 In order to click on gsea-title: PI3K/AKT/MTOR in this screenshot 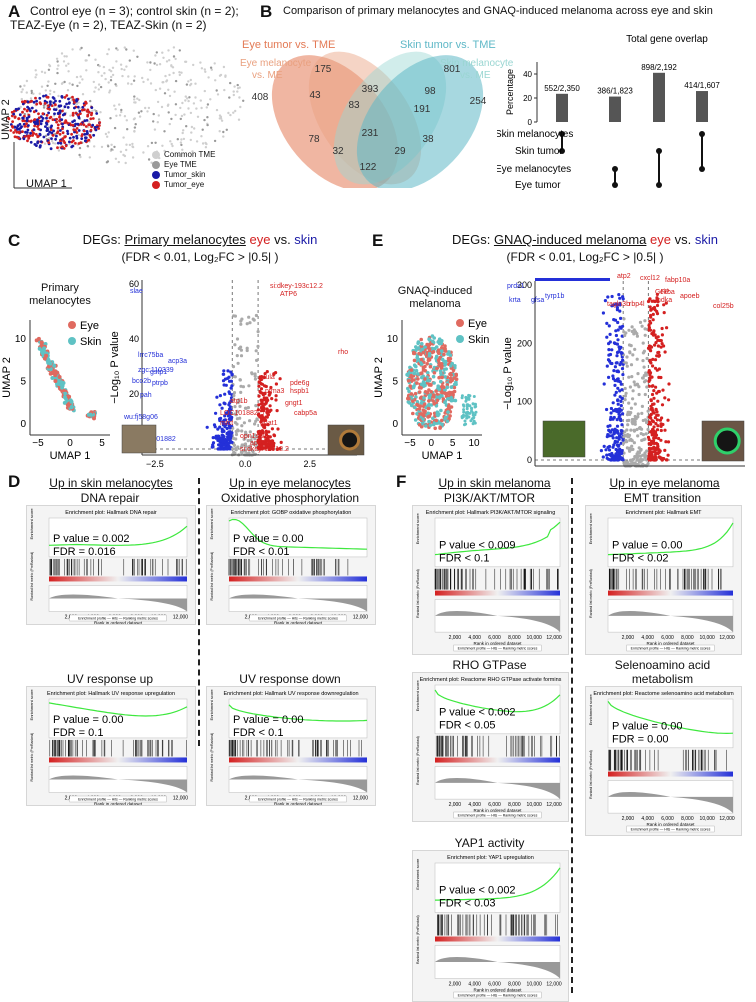, I will do `click(489, 498)`.